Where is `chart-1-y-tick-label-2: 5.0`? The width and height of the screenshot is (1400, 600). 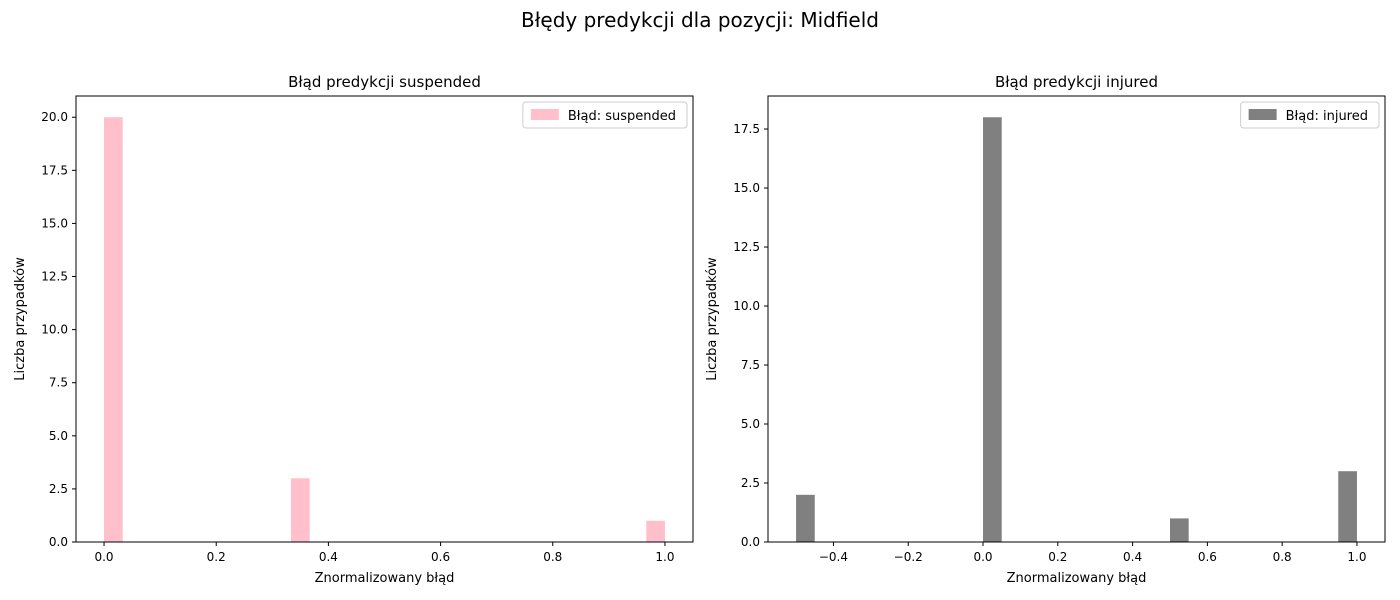 chart-1-y-tick-label-2: 5.0 is located at coordinates (58, 436).